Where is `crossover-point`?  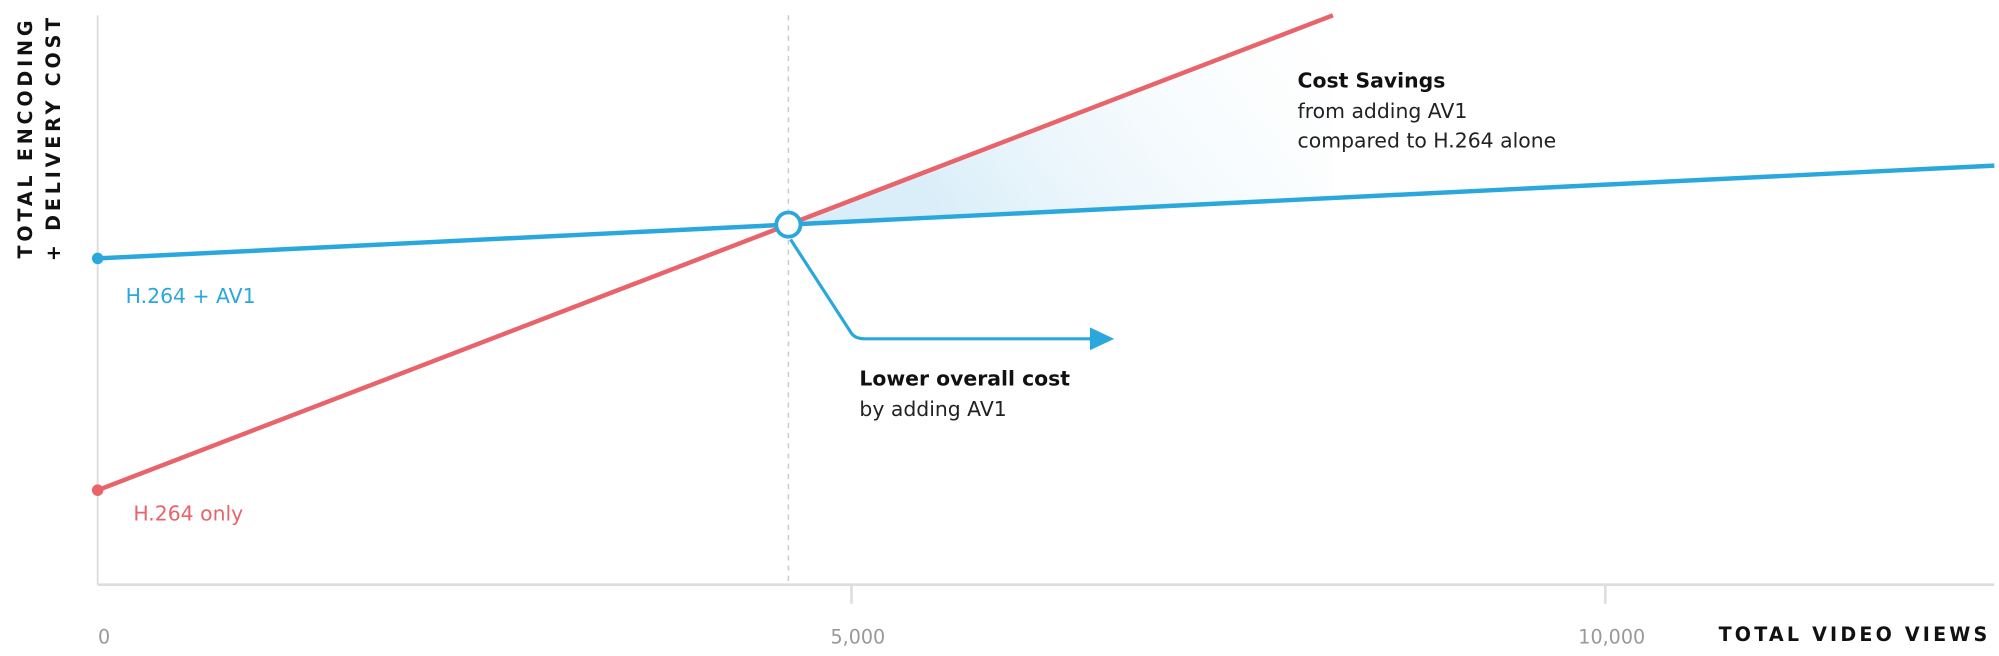
crossover-point is located at coordinates (788, 224).